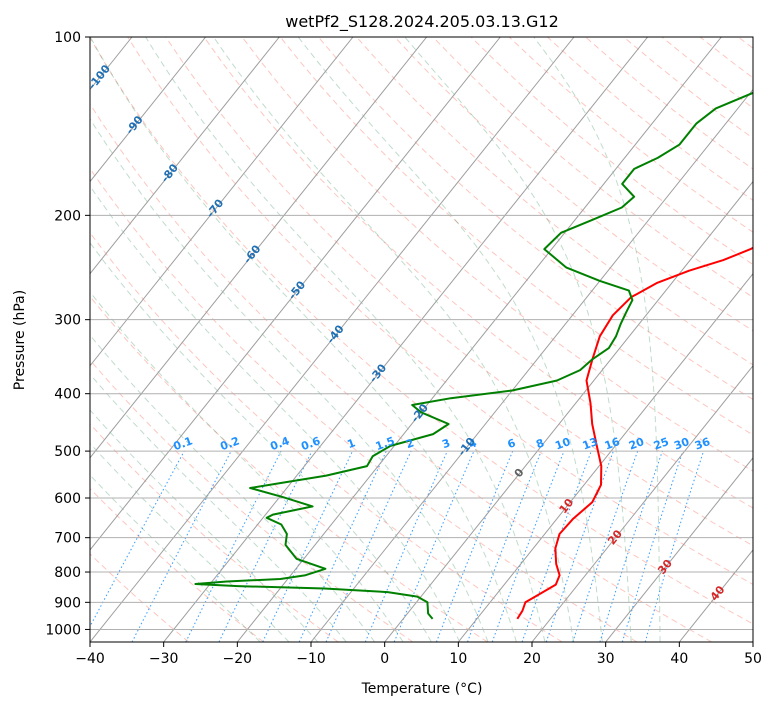  I want to click on x-tick-label: −20, so click(238, 659).